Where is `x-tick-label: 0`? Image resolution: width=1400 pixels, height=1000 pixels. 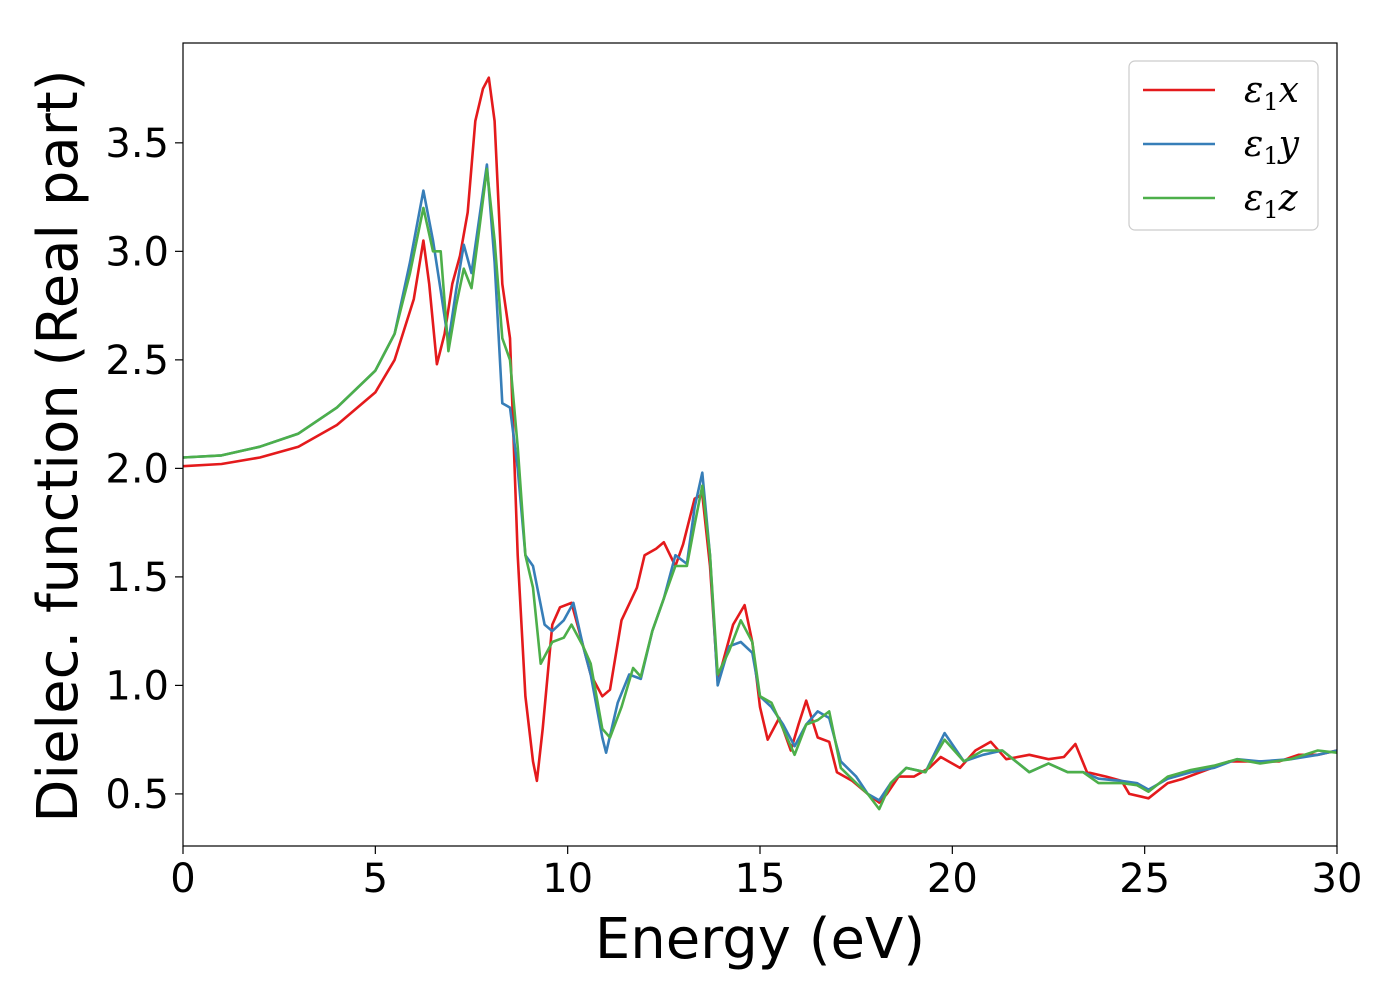 x-tick-label: 0 is located at coordinates (182, 879).